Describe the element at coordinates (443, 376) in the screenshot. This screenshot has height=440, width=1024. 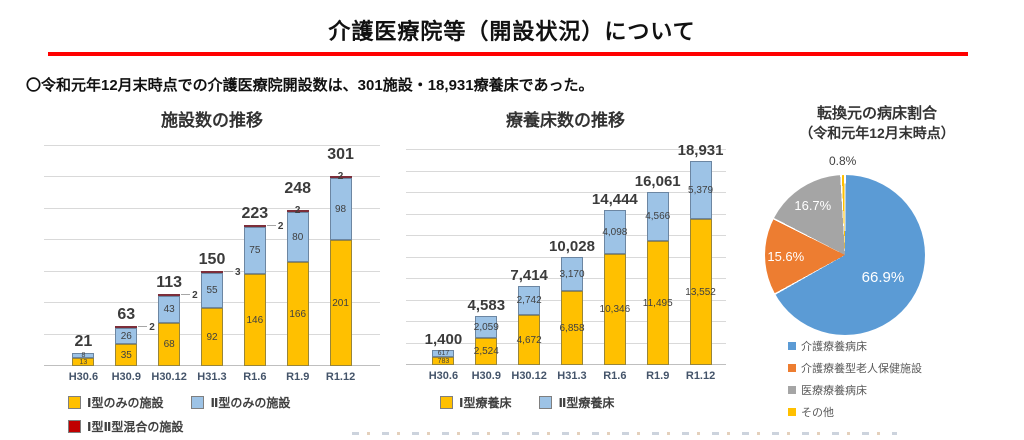
I see `x-axis-label: H30.6` at that location.